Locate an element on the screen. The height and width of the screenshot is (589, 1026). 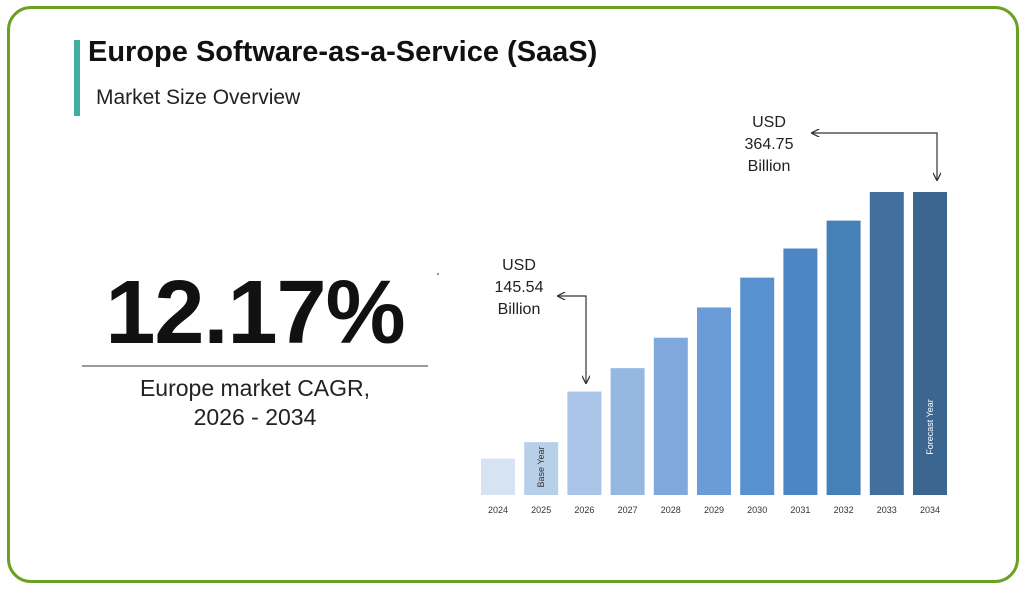
callout-text-2034: USD is located at coordinates (769, 122).